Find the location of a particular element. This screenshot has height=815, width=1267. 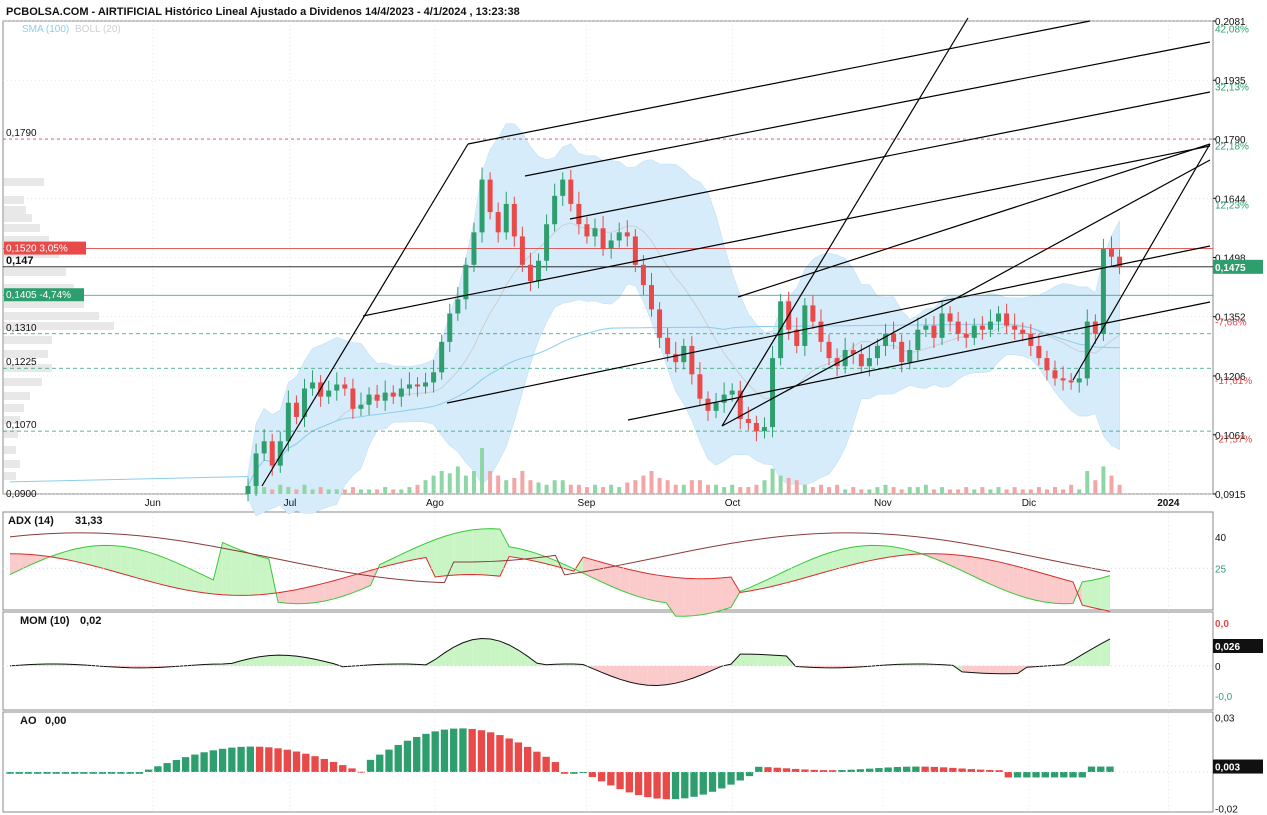

volume-profile-bar is located at coordinates (39, 288).